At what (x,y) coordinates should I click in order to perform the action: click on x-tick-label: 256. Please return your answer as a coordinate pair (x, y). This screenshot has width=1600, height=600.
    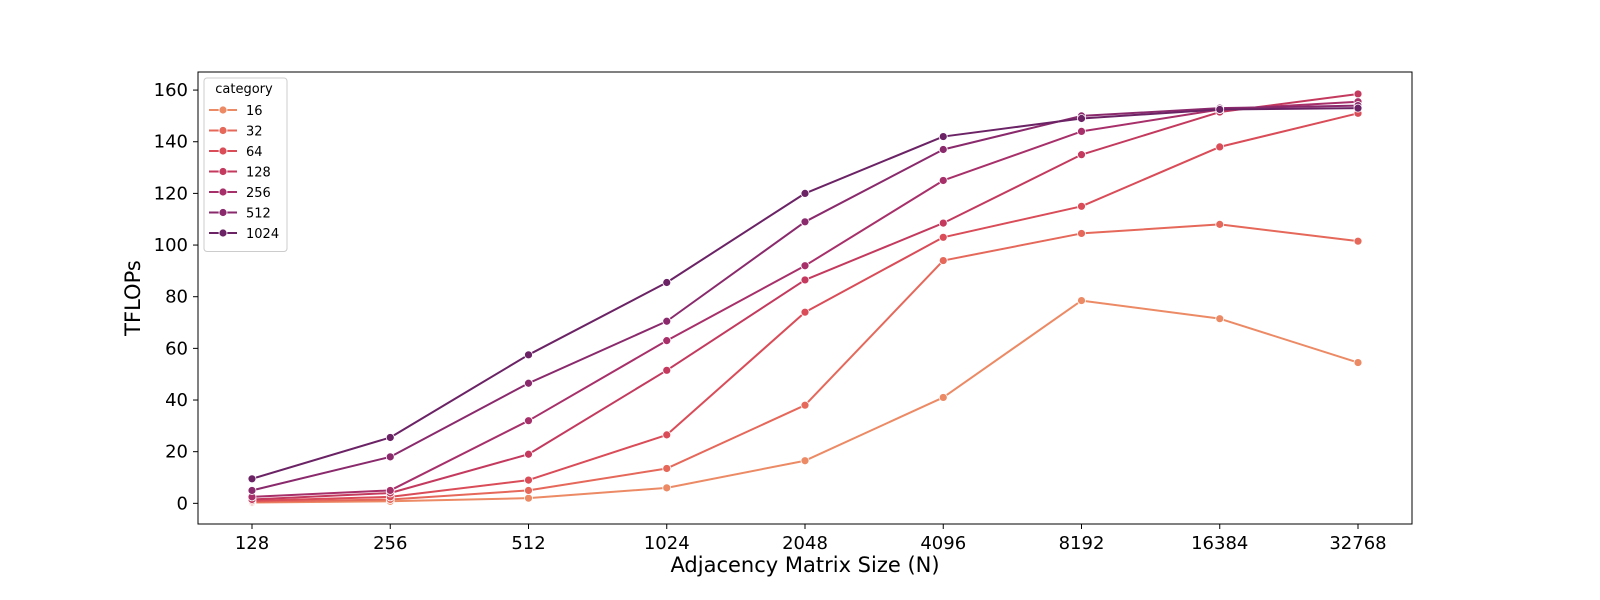
    Looking at the image, I should click on (390, 543).